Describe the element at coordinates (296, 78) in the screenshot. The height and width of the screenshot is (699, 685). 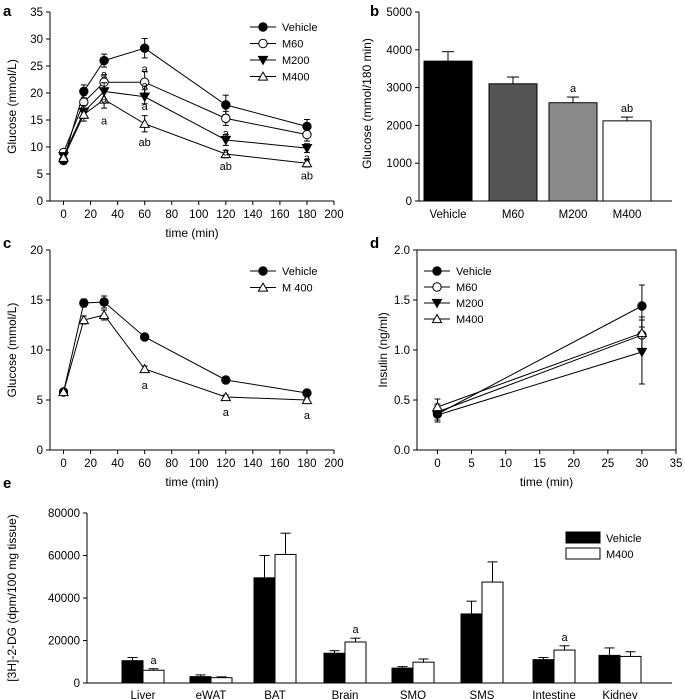
I see `panel-a-legend-label: M400` at that location.